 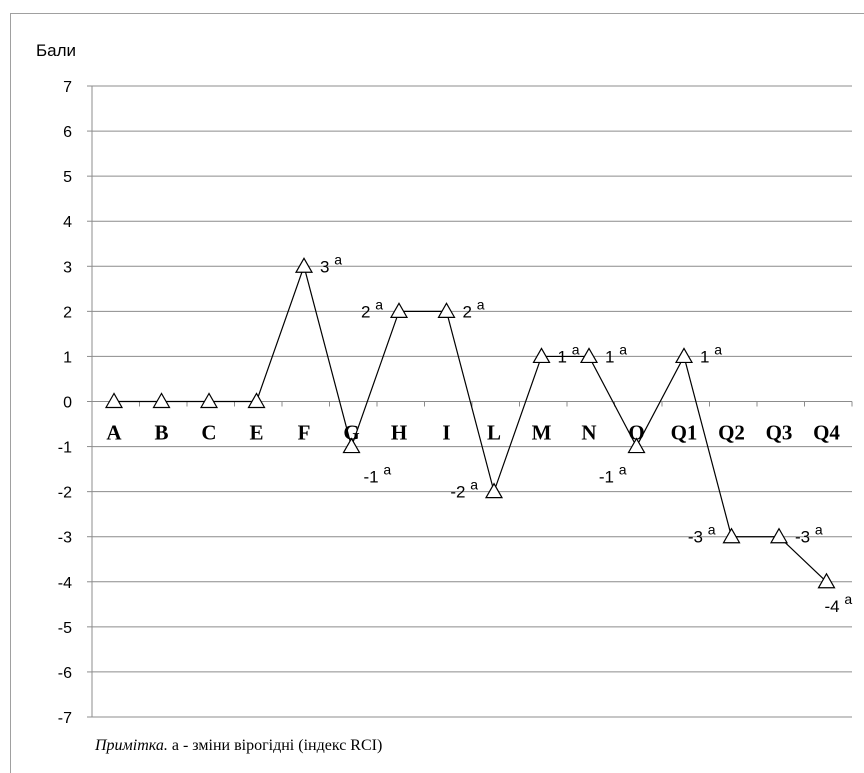 What do you see at coordinates (208, 433) in the screenshot?
I see `x-tick-label: C` at bounding box center [208, 433].